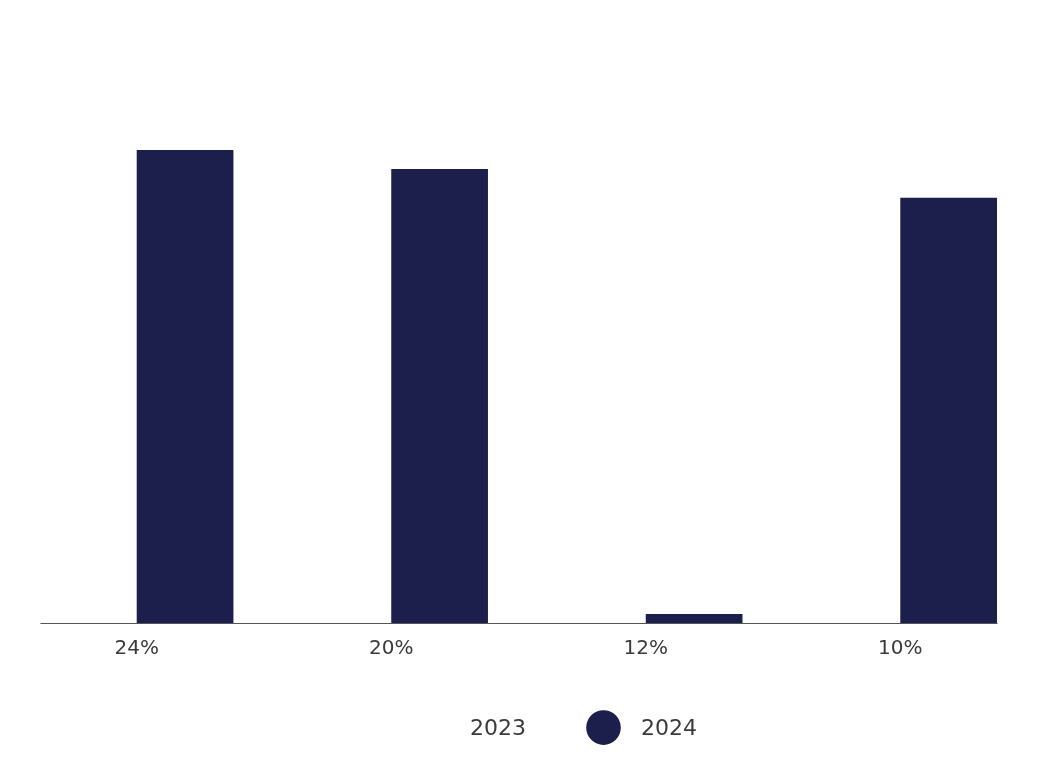  I want to click on legend-label: 2024, so click(669, 727).